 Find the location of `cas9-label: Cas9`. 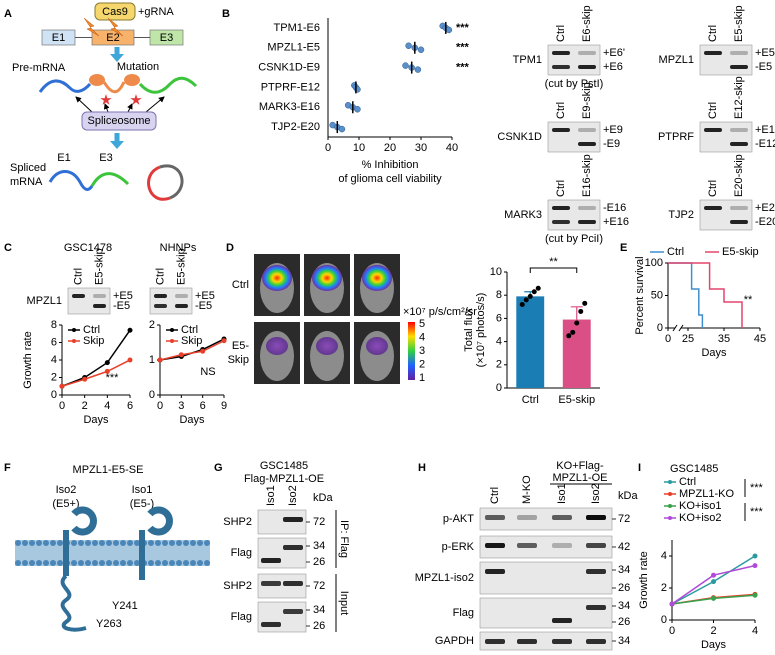

cas9-label: Cas9 is located at coordinates (115, 12).